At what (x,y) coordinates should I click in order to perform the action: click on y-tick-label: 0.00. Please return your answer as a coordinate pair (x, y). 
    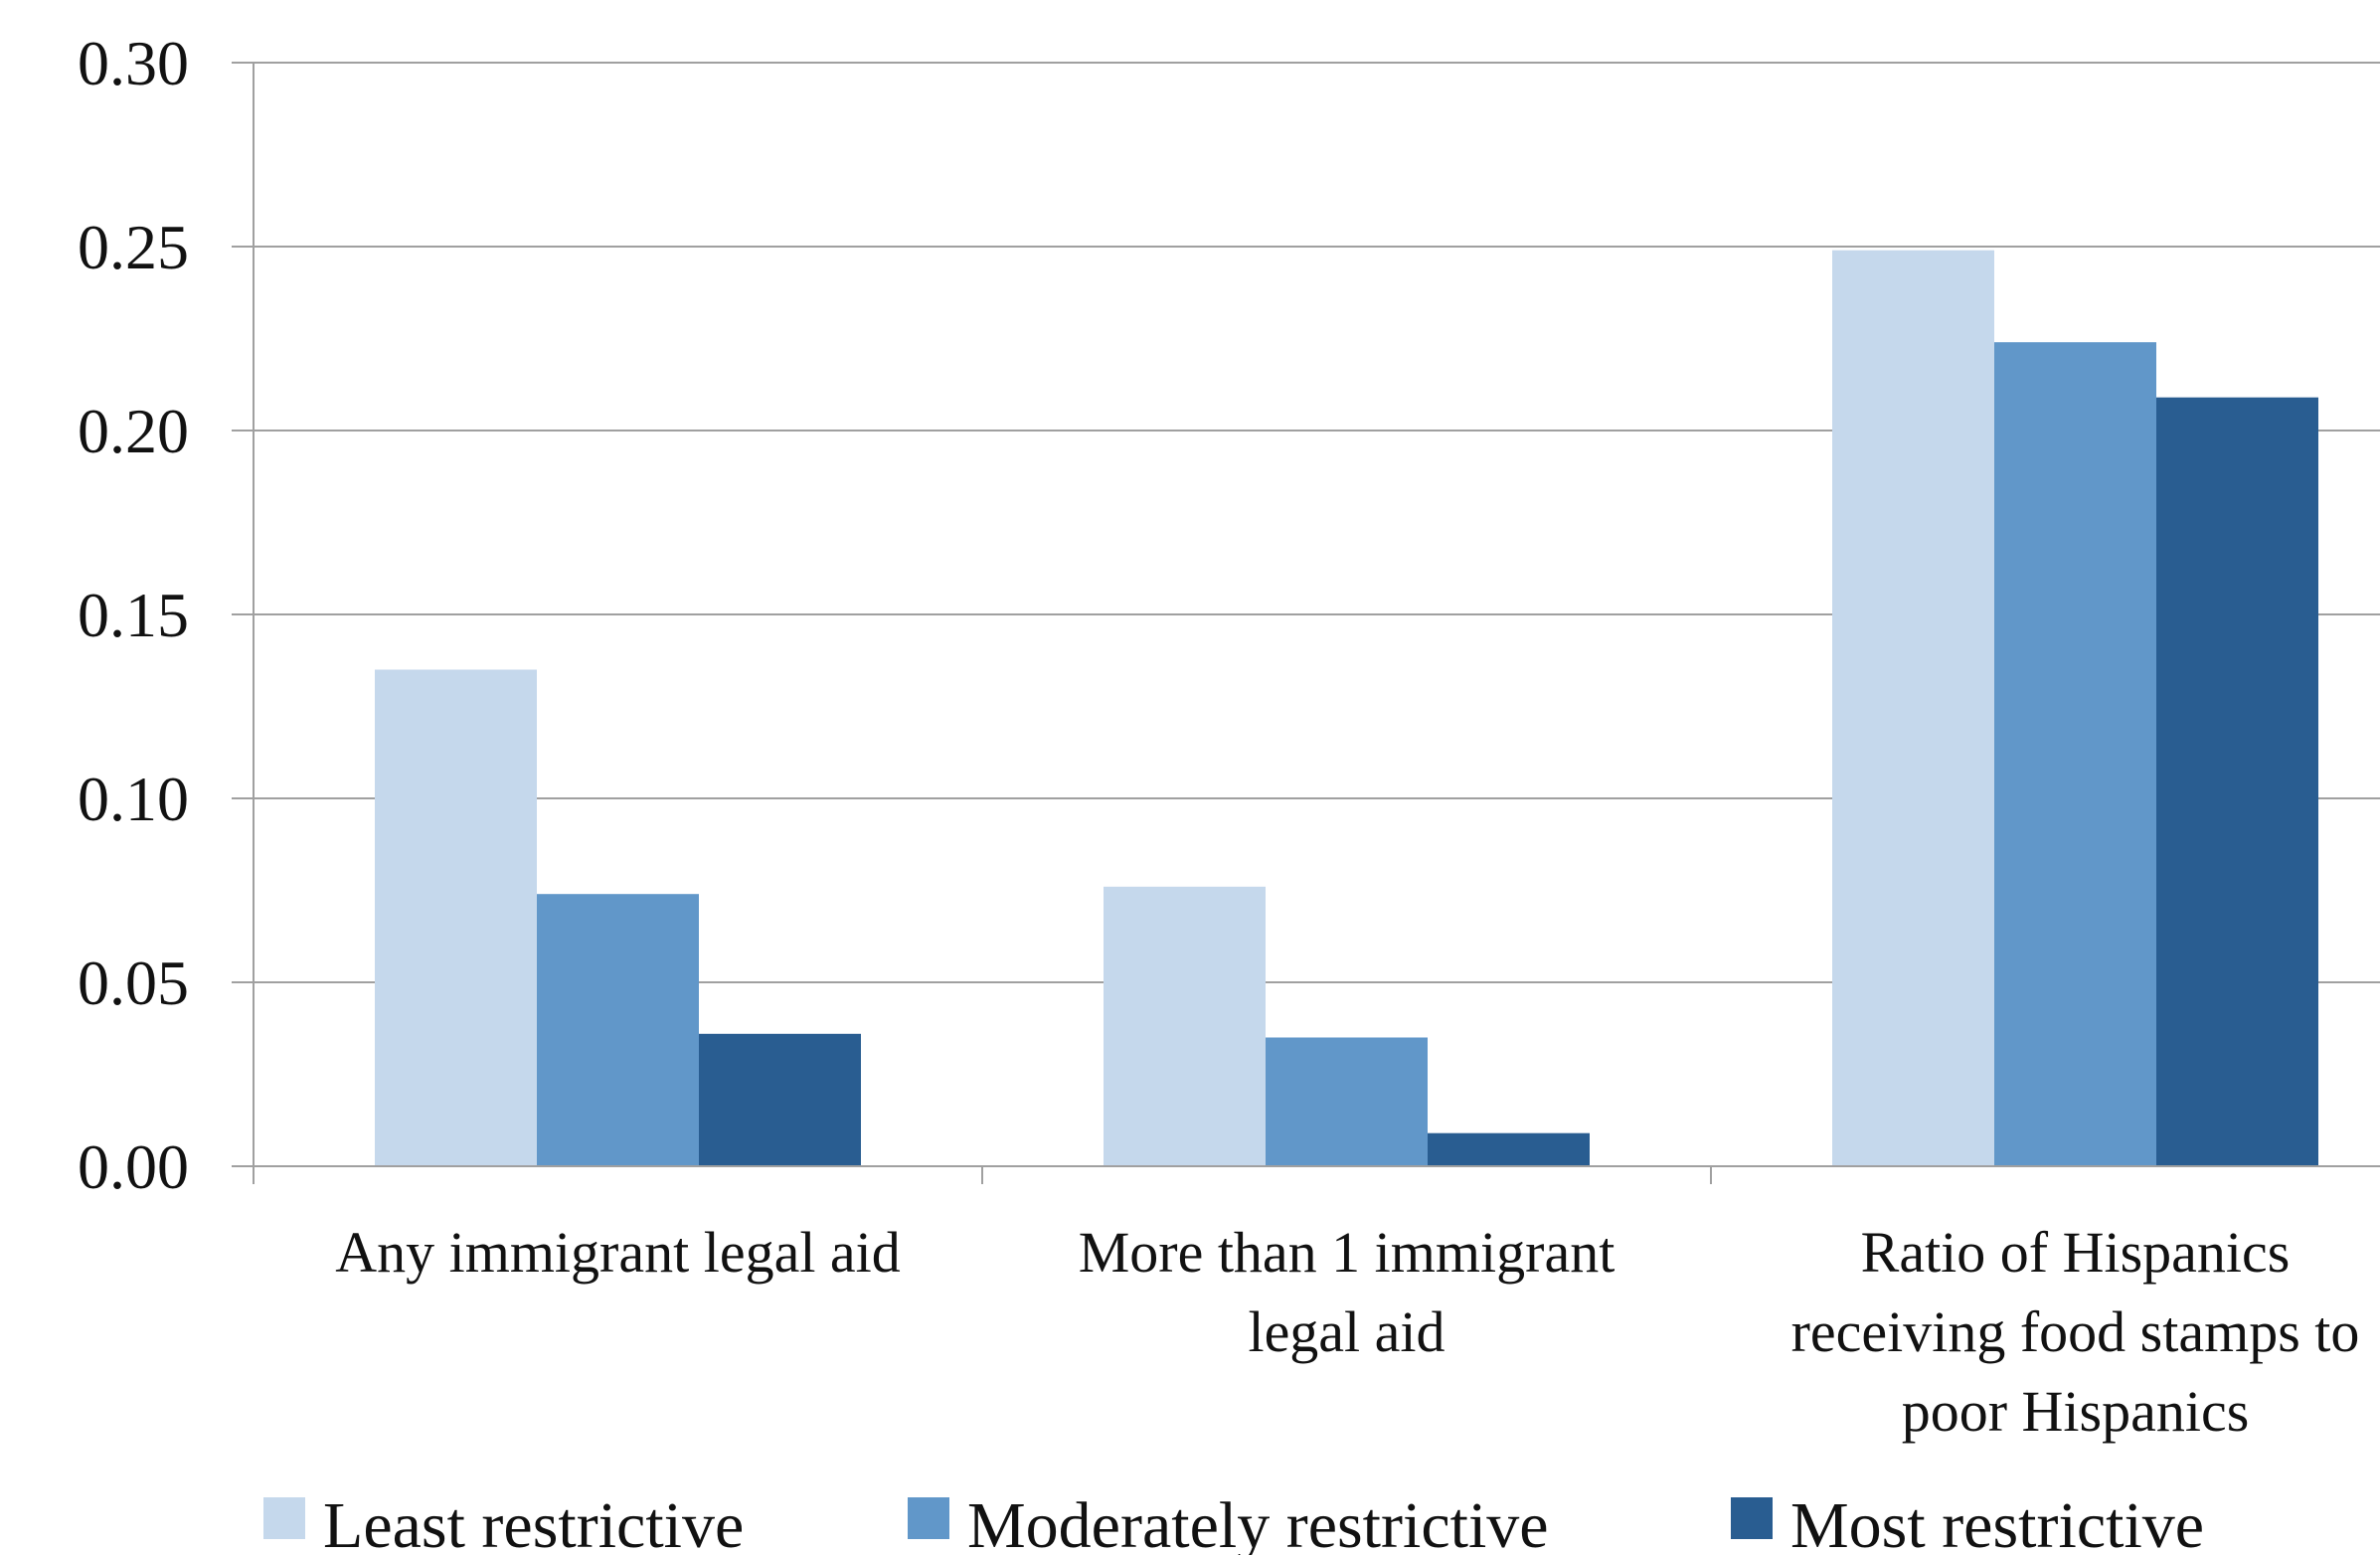
    Looking at the image, I should click on (133, 1166).